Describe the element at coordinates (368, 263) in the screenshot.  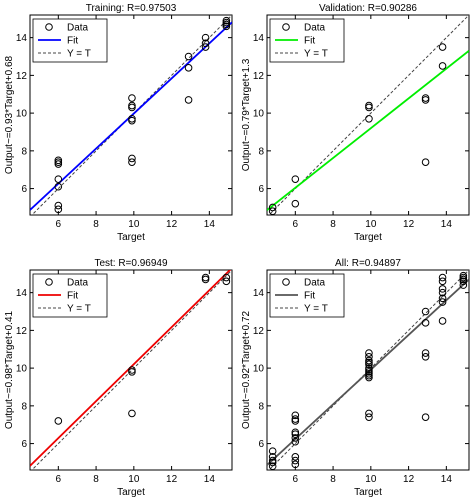
I see `chart-title: All: R=0.94897` at that location.